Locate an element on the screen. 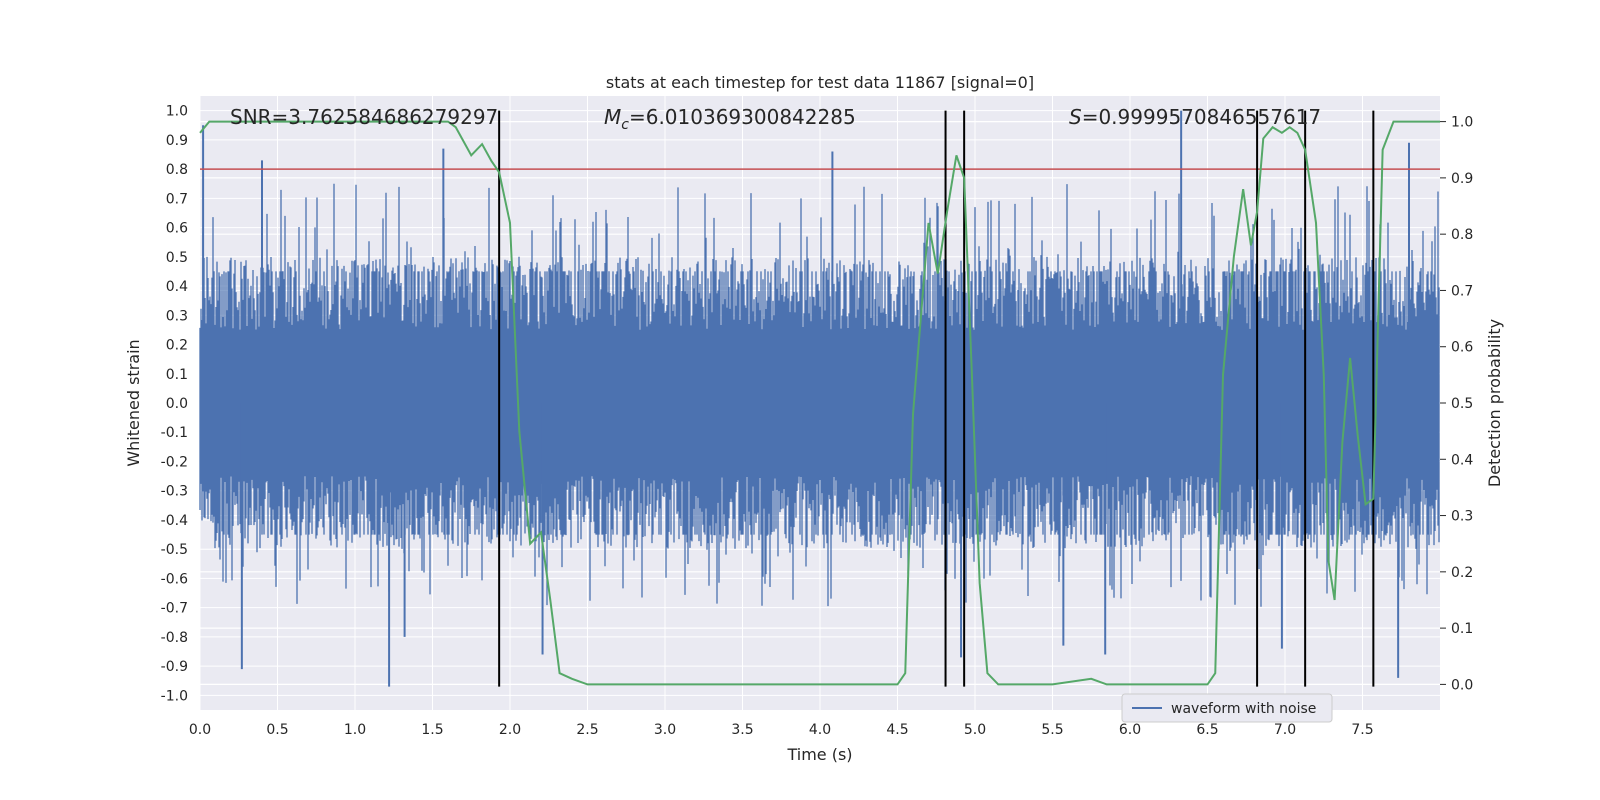 The width and height of the screenshot is (1600, 800). mc-annotation: Mc=6.010369300842285 is located at coordinates (730, 119).